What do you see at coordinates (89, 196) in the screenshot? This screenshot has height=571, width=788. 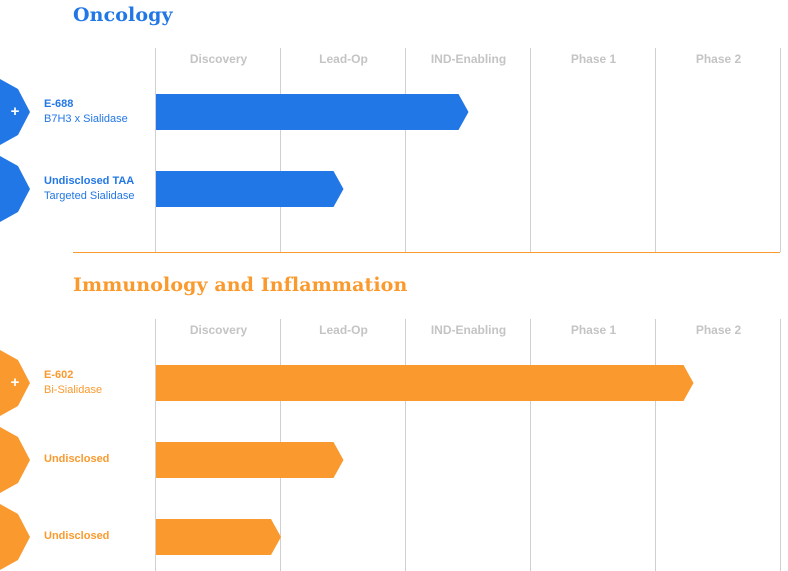 I see `program-subtitle: Targeted Sialidase` at bounding box center [89, 196].